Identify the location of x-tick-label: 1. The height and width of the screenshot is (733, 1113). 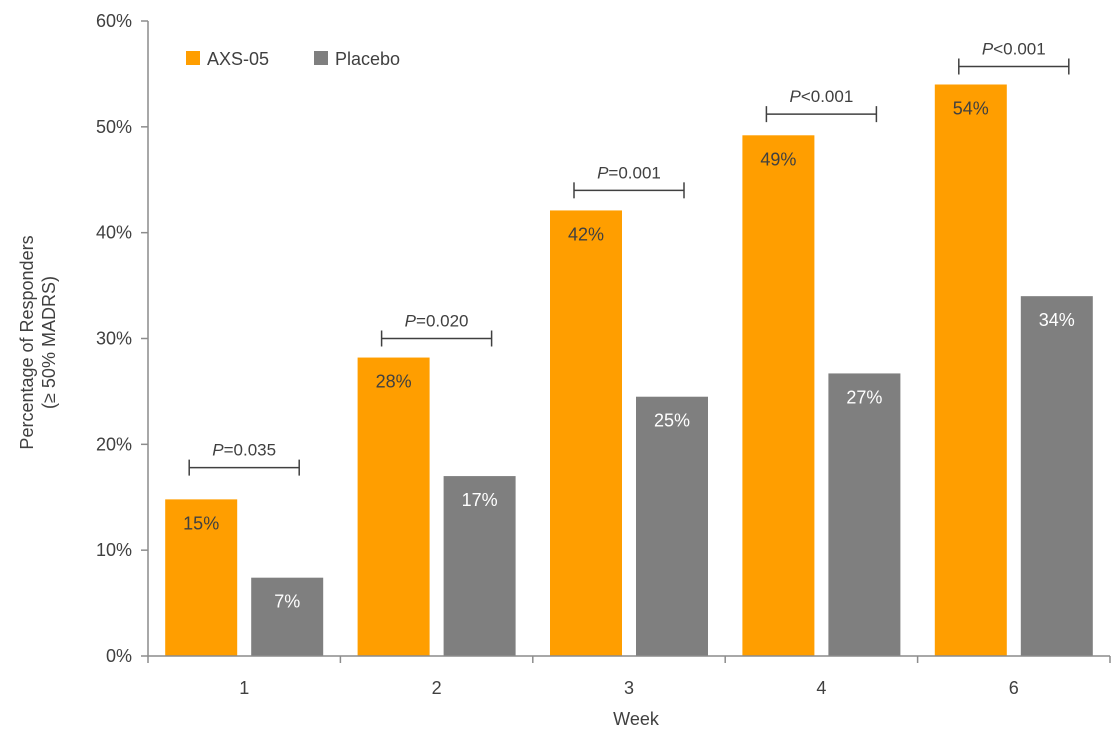
(244, 688).